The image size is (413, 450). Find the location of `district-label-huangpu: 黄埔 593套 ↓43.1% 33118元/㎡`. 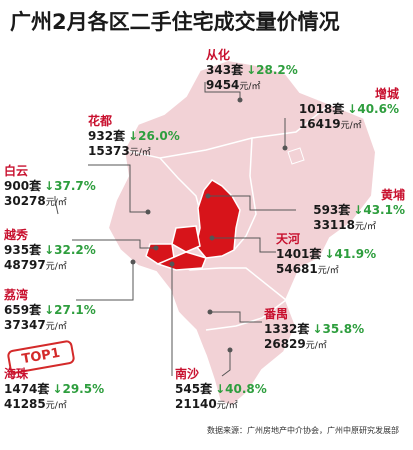

district-label-huangpu: 黄埔 593套 ↓43.1% 33118元/㎡ is located at coordinates (359, 211).